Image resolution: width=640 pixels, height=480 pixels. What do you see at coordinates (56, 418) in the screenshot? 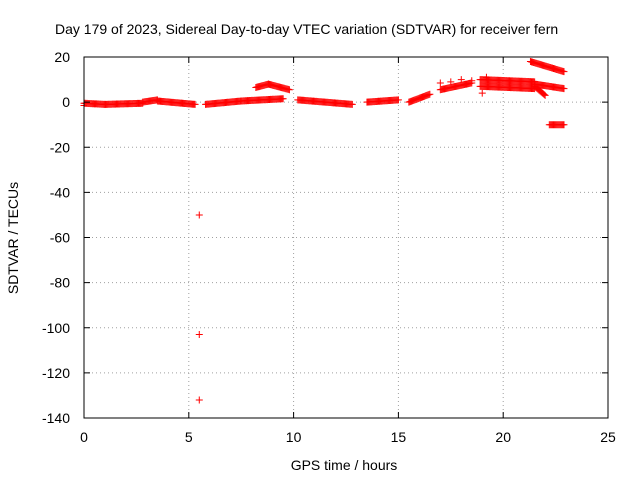
I see `y-tick-label: -140` at bounding box center [56, 418].